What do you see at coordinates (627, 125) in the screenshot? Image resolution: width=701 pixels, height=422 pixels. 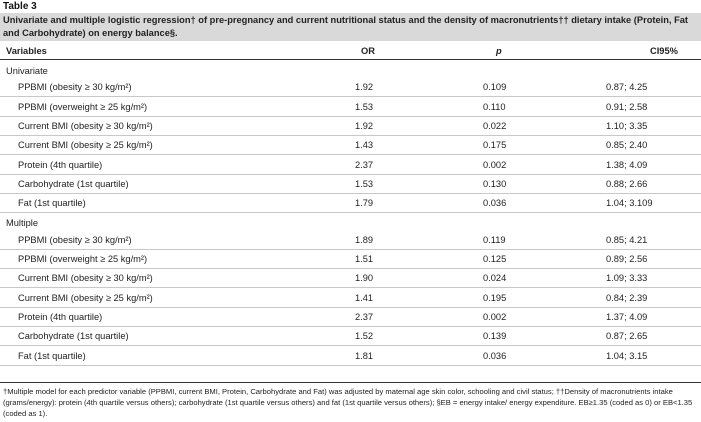 I see `cell-ci: 1.10; 3.35` at bounding box center [627, 125].